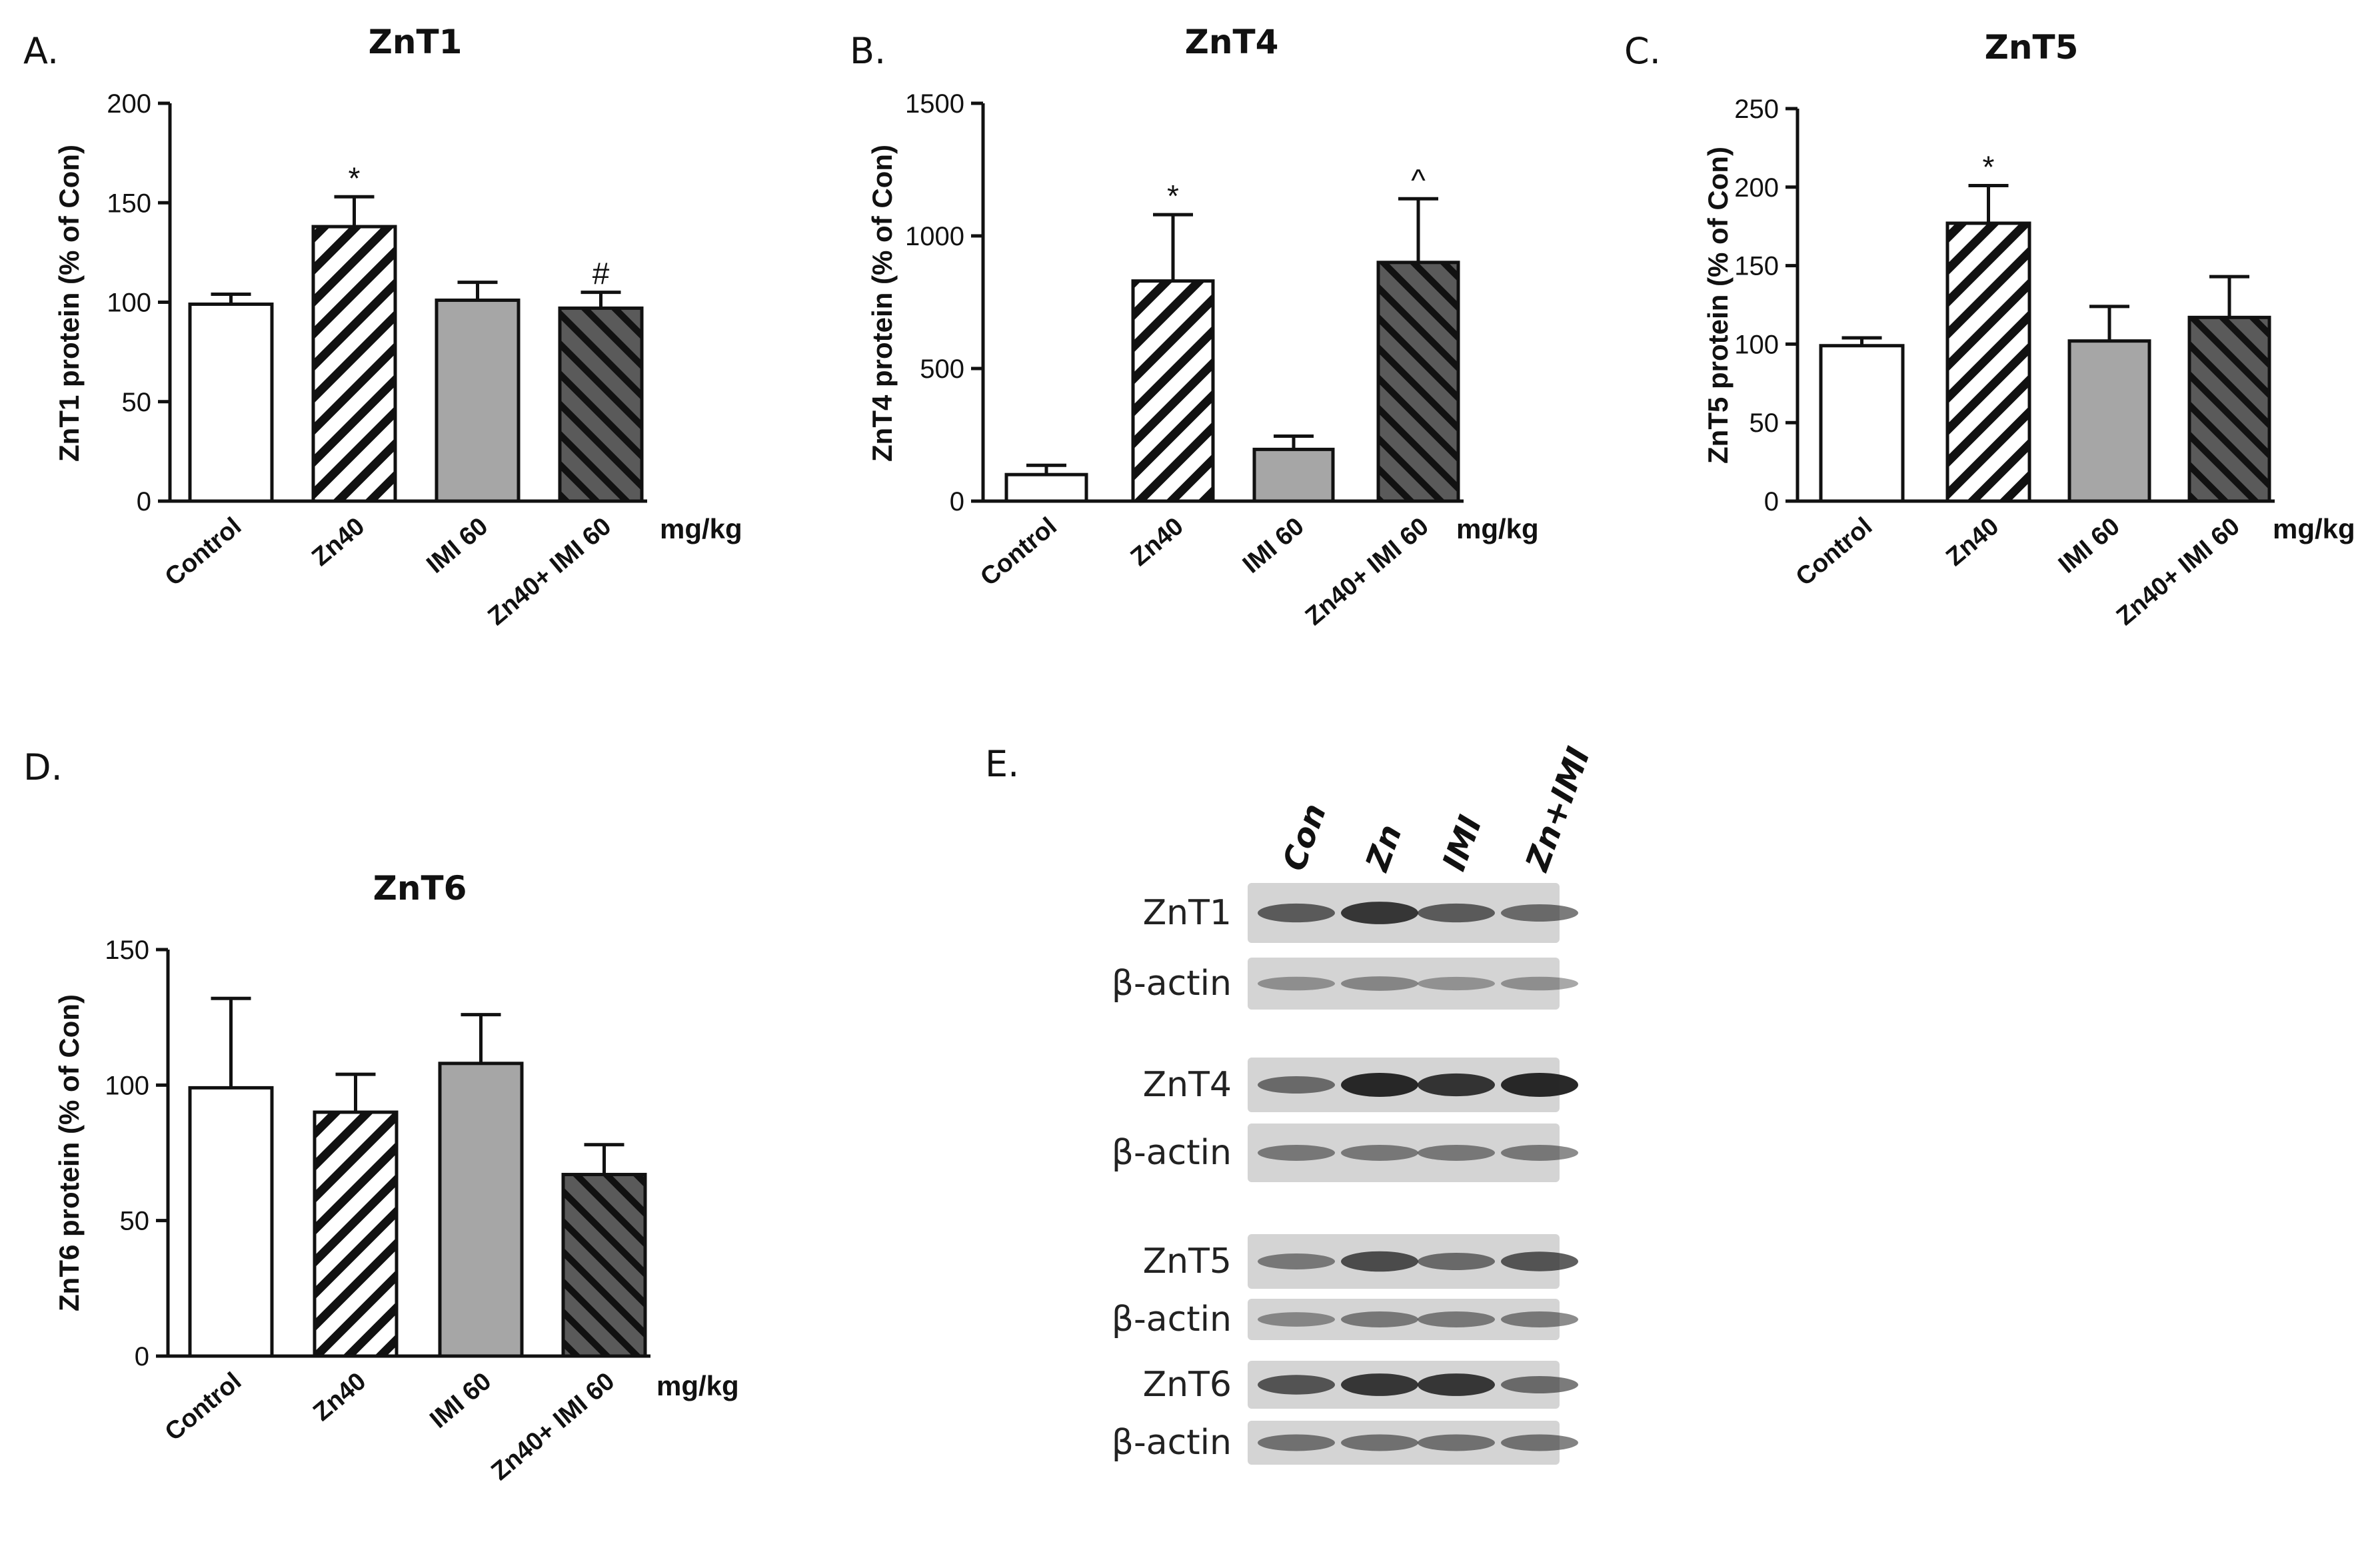 This screenshot has height=1548, width=2380. I want to click on lane-label: IMI, so click(1463, 843).